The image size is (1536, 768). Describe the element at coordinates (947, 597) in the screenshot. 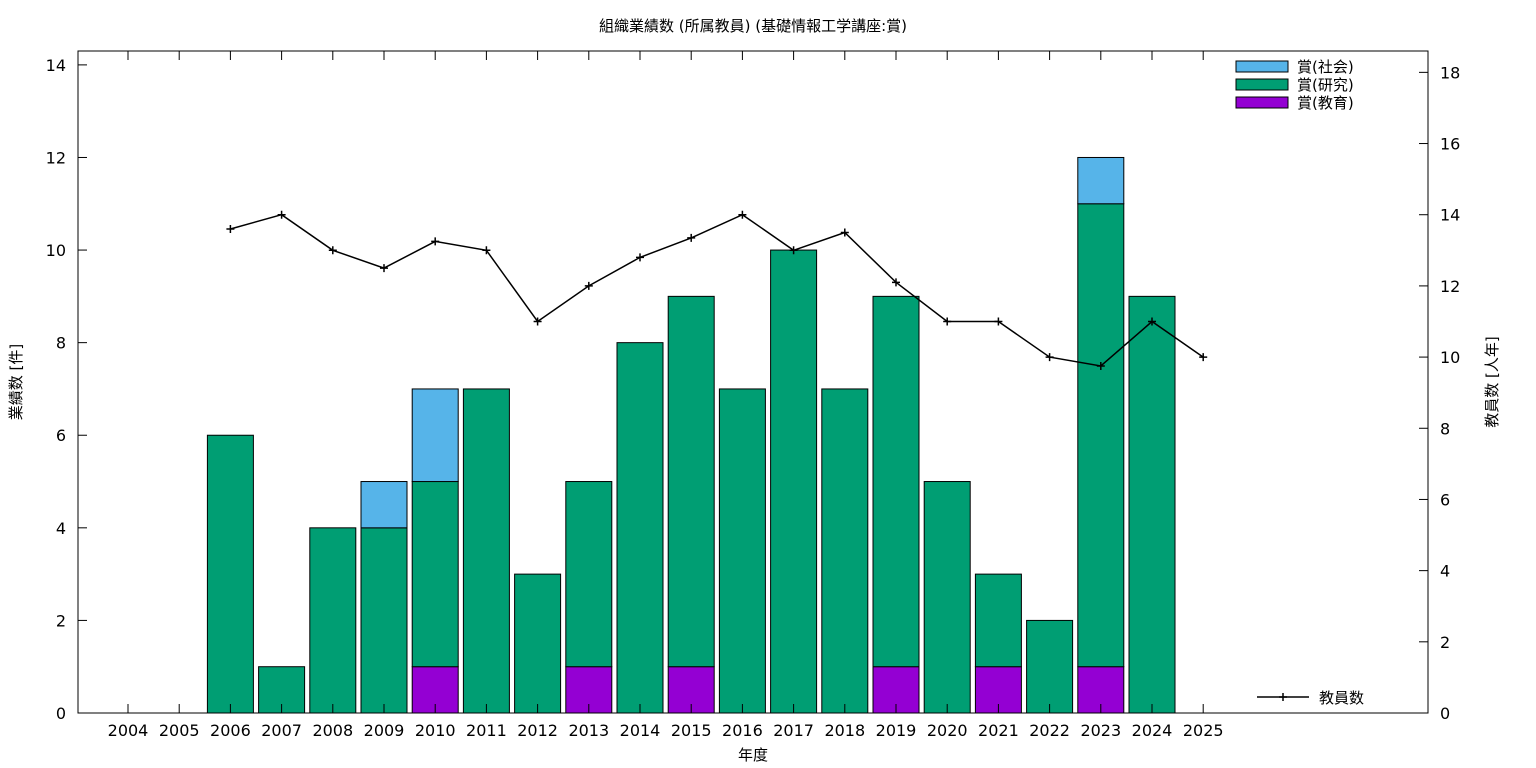

I see `bar-2020-賞(研究)` at that location.